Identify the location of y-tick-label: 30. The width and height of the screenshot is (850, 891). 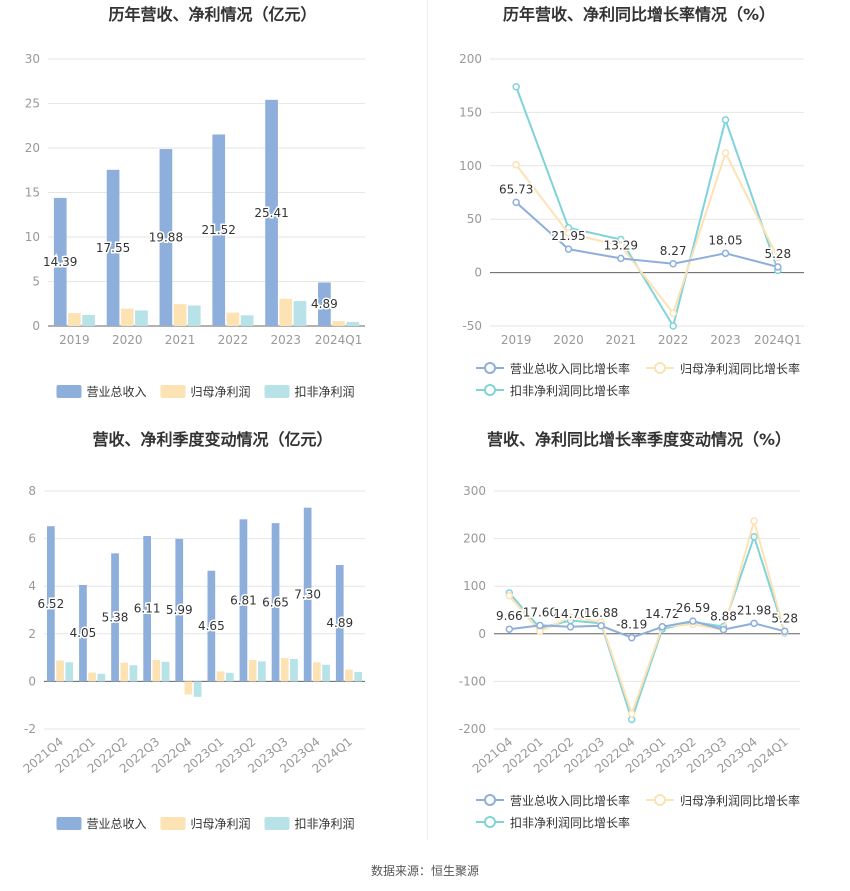
(32, 59).